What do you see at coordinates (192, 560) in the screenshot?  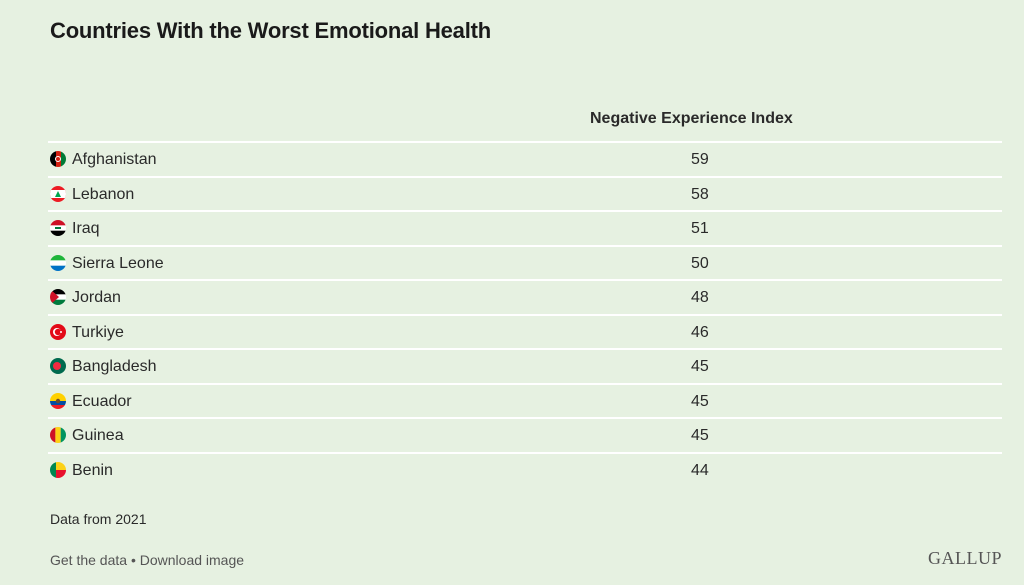 I see `download-image-link: Download image` at bounding box center [192, 560].